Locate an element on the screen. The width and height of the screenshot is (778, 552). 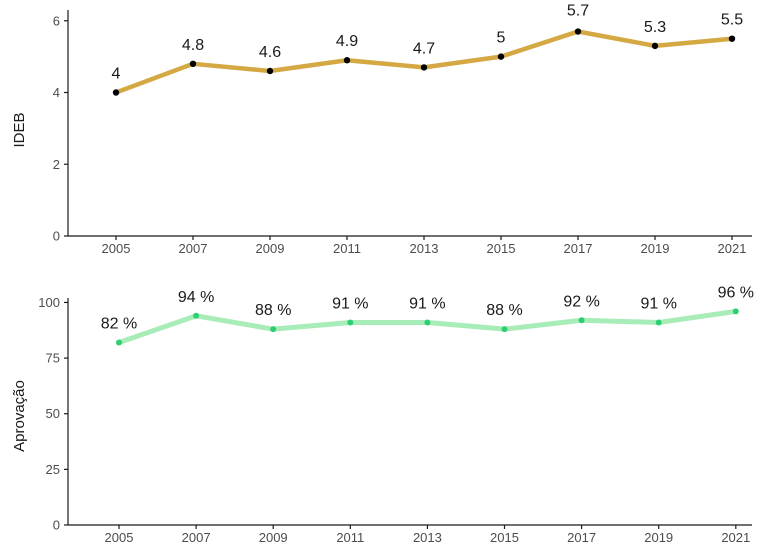
data-label: 4.8 is located at coordinates (193, 45).